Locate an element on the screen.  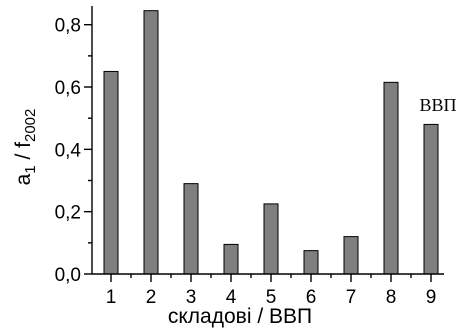
y-tick-label: 0,4 is located at coordinates (68, 150).